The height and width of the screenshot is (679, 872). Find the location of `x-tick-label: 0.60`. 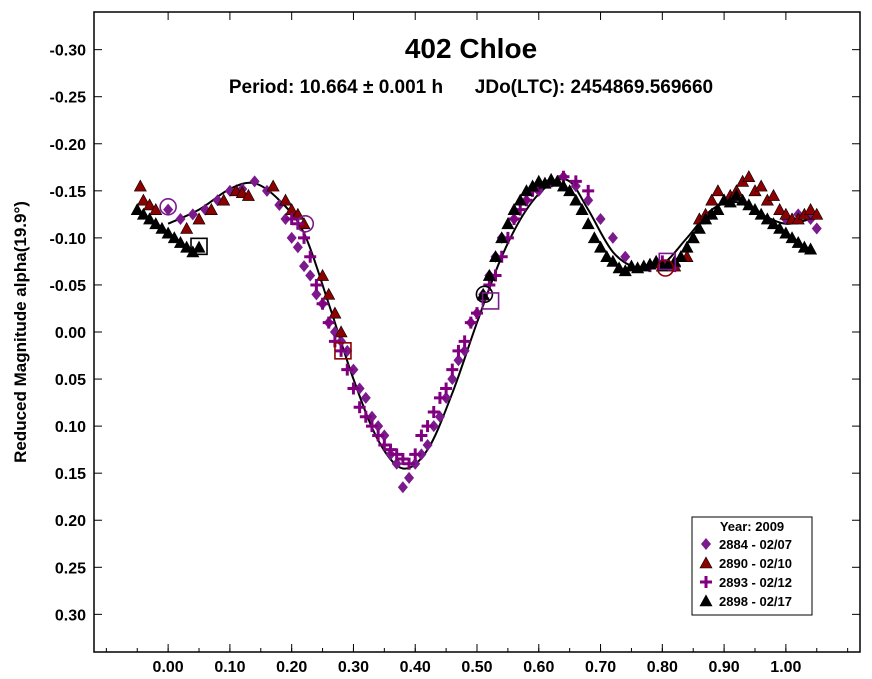

x-tick-label: 0.60 is located at coordinates (538, 667).